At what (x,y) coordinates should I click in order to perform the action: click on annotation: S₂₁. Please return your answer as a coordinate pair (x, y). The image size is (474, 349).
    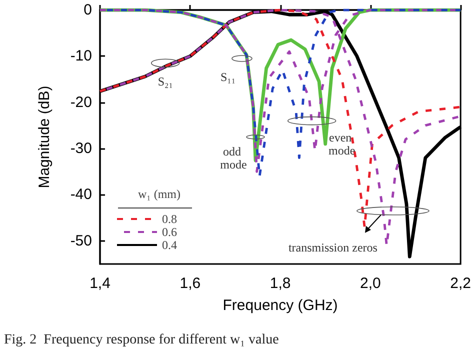
    Looking at the image, I should click on (165, 81).